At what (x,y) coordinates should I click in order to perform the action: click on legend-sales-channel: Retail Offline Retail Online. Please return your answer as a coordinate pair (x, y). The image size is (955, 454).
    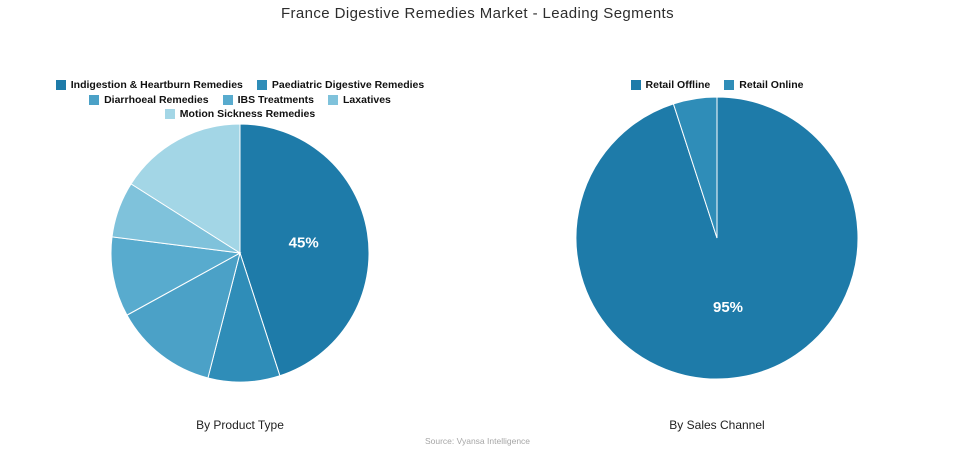
    Looking at the image, I should click on (717, 85).